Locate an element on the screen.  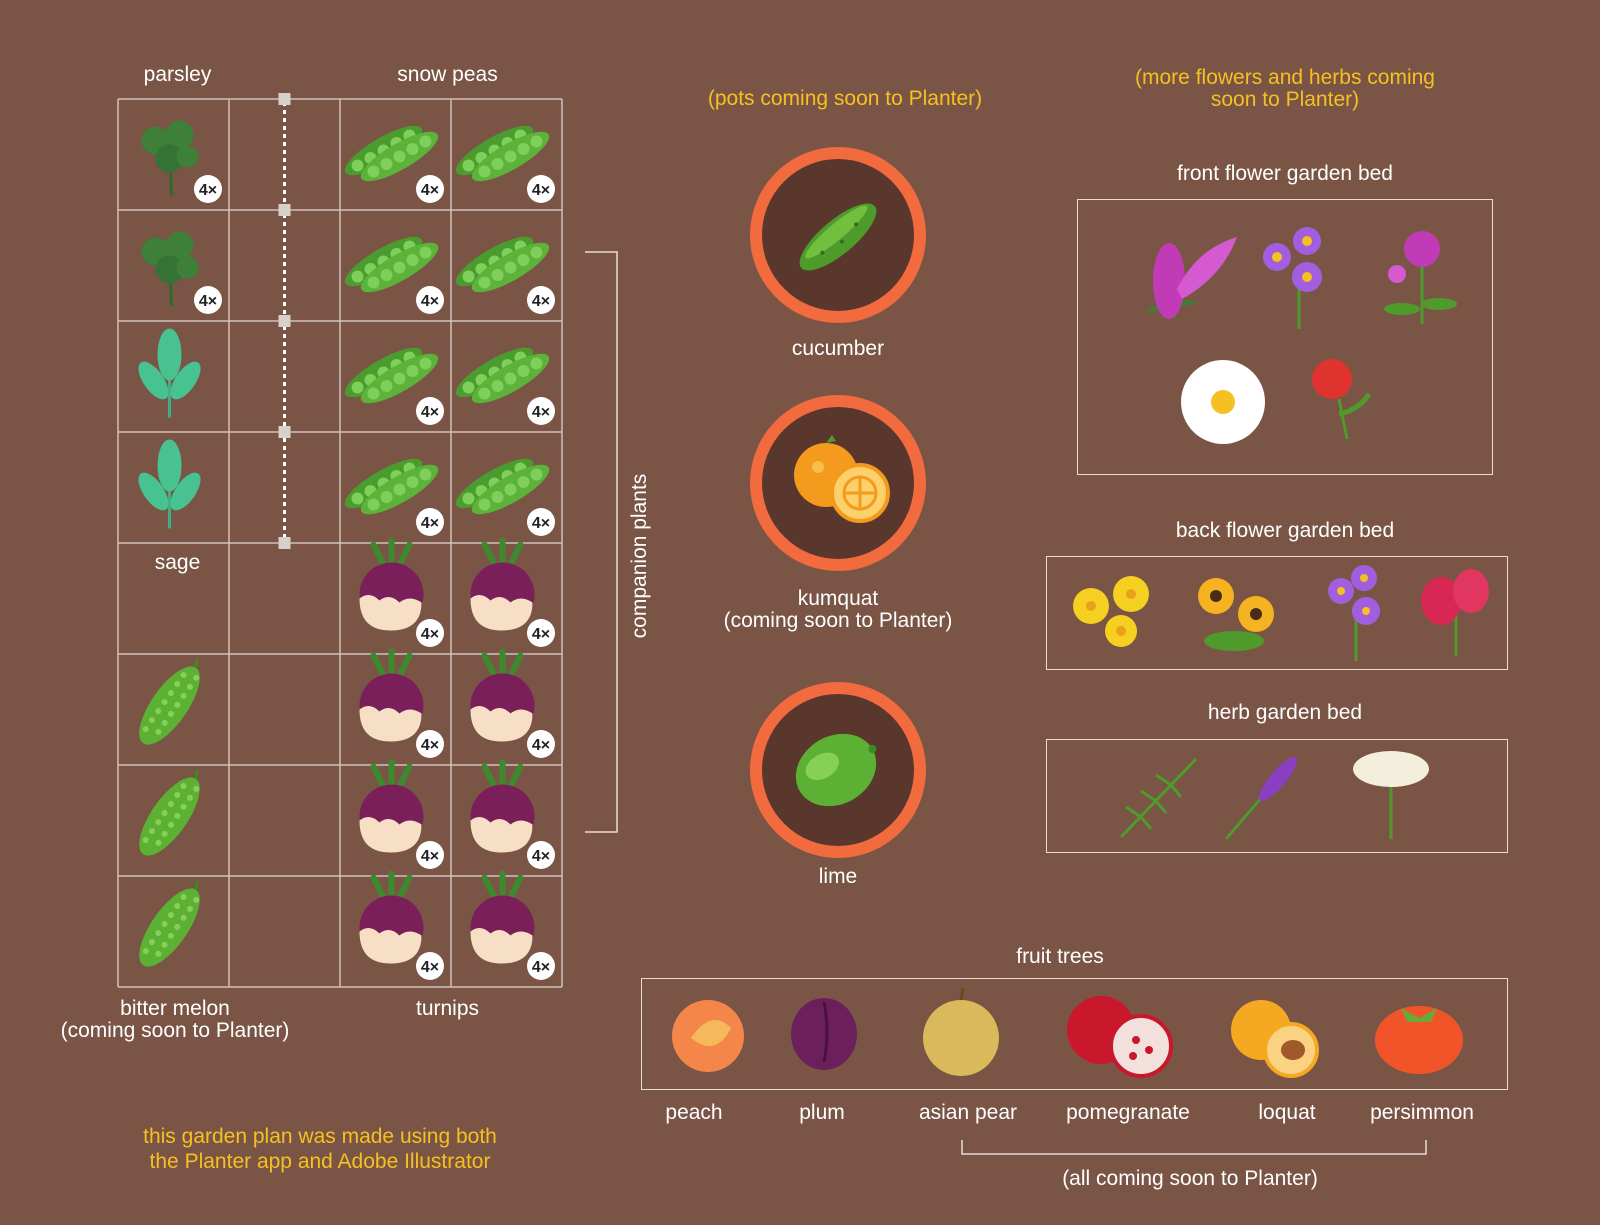
fruit-trees-icons is located at coordinates (1067, 1032).